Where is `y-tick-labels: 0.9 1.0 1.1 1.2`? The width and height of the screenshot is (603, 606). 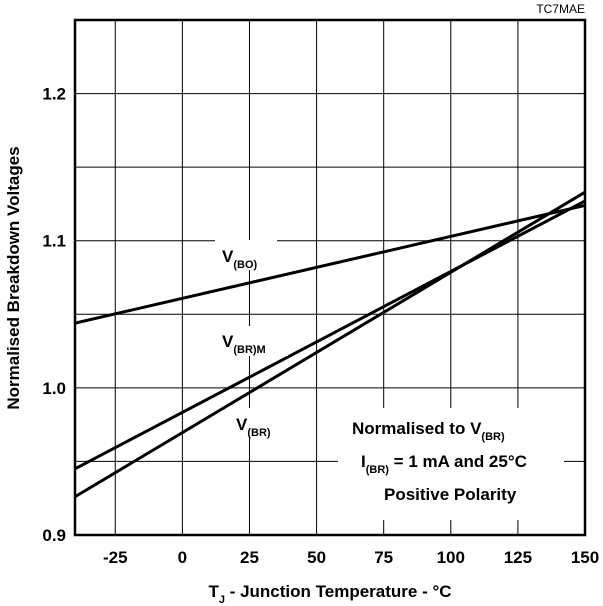
y-tick-labels: 0.9 1.0 1.1 1.2 is located at coordinates (54, 315).